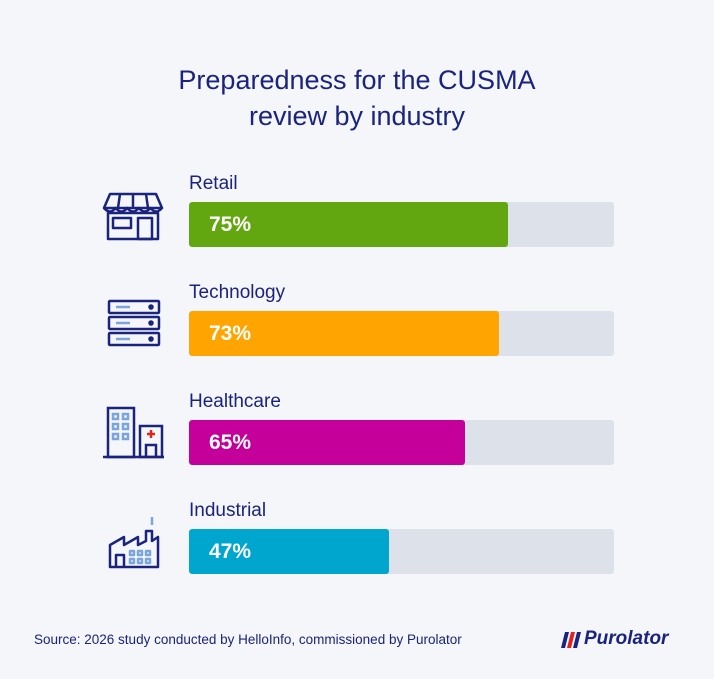  What do you see at coordinates (289, 551) in the screenshot?
I see `bar-fill: 47%` at bounding box center [289, 551].